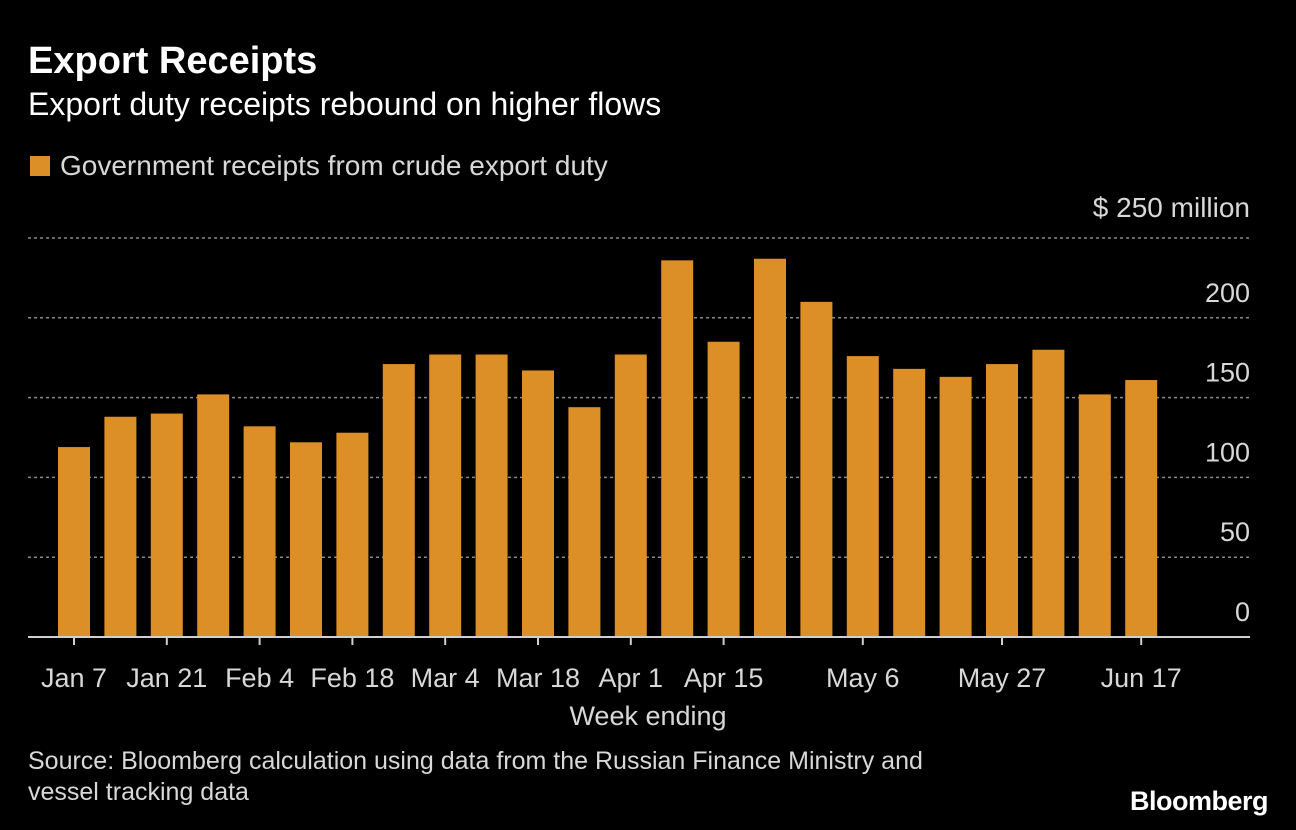 The width and height of the screenshot is (1296, 830). Describe the element at coordinates (1171, 207) in the screenshot. I see `y-axis-unit-label: $ 250 million` at that location.